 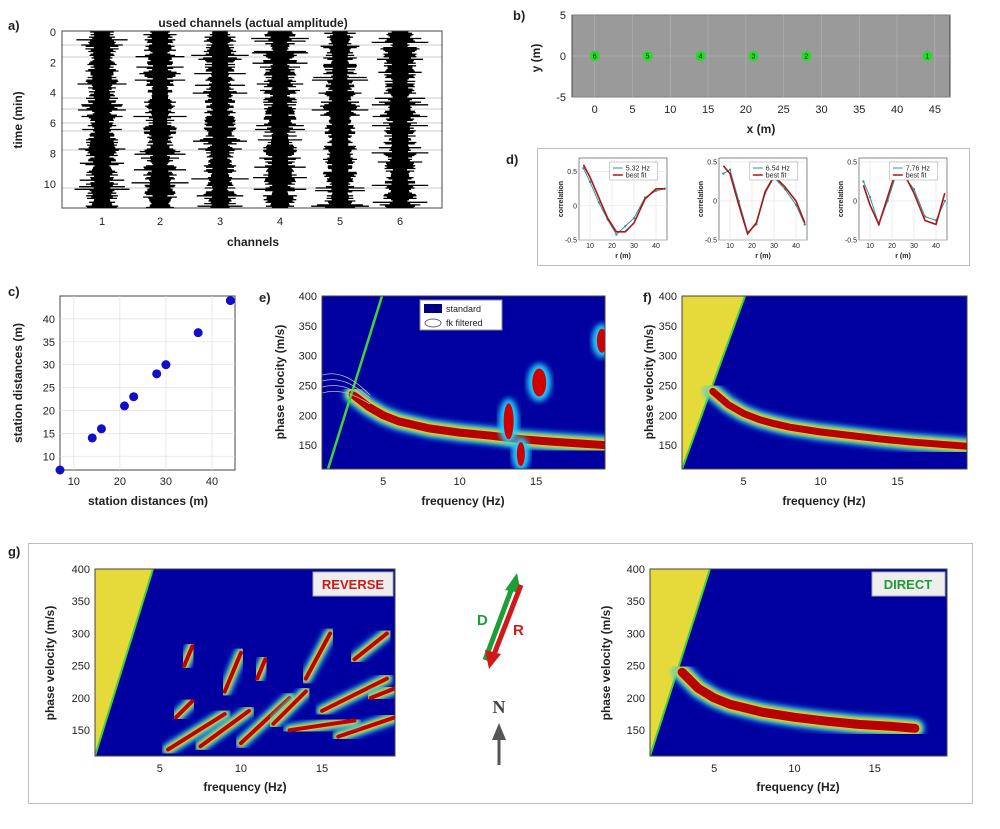 What do you see at coordinates (507, 621) in the screenshot?
I see `reverse-arrow-shaft` at bounding box center [507, 621].